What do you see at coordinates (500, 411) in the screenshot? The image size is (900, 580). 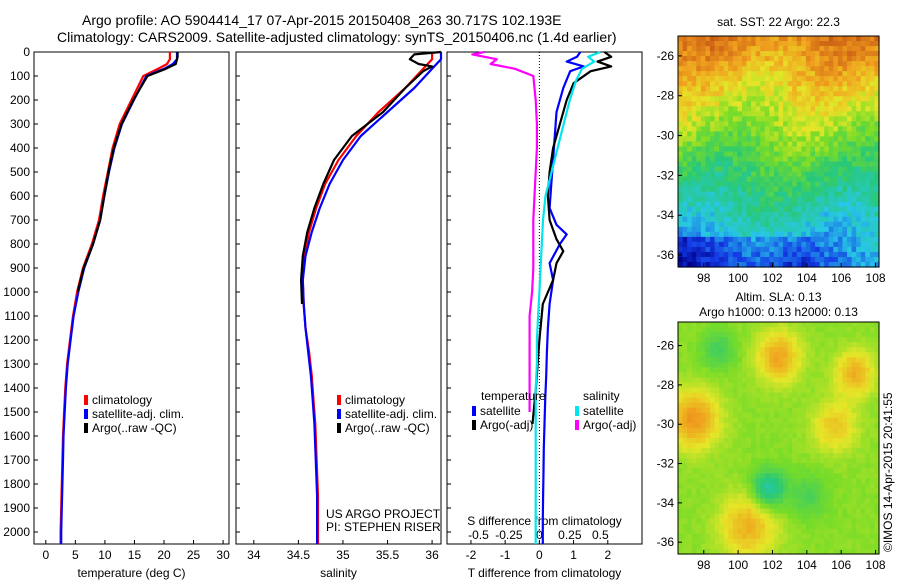 I see `difference-legend-T-label-0: satellite` at bounding box center [500, 411].